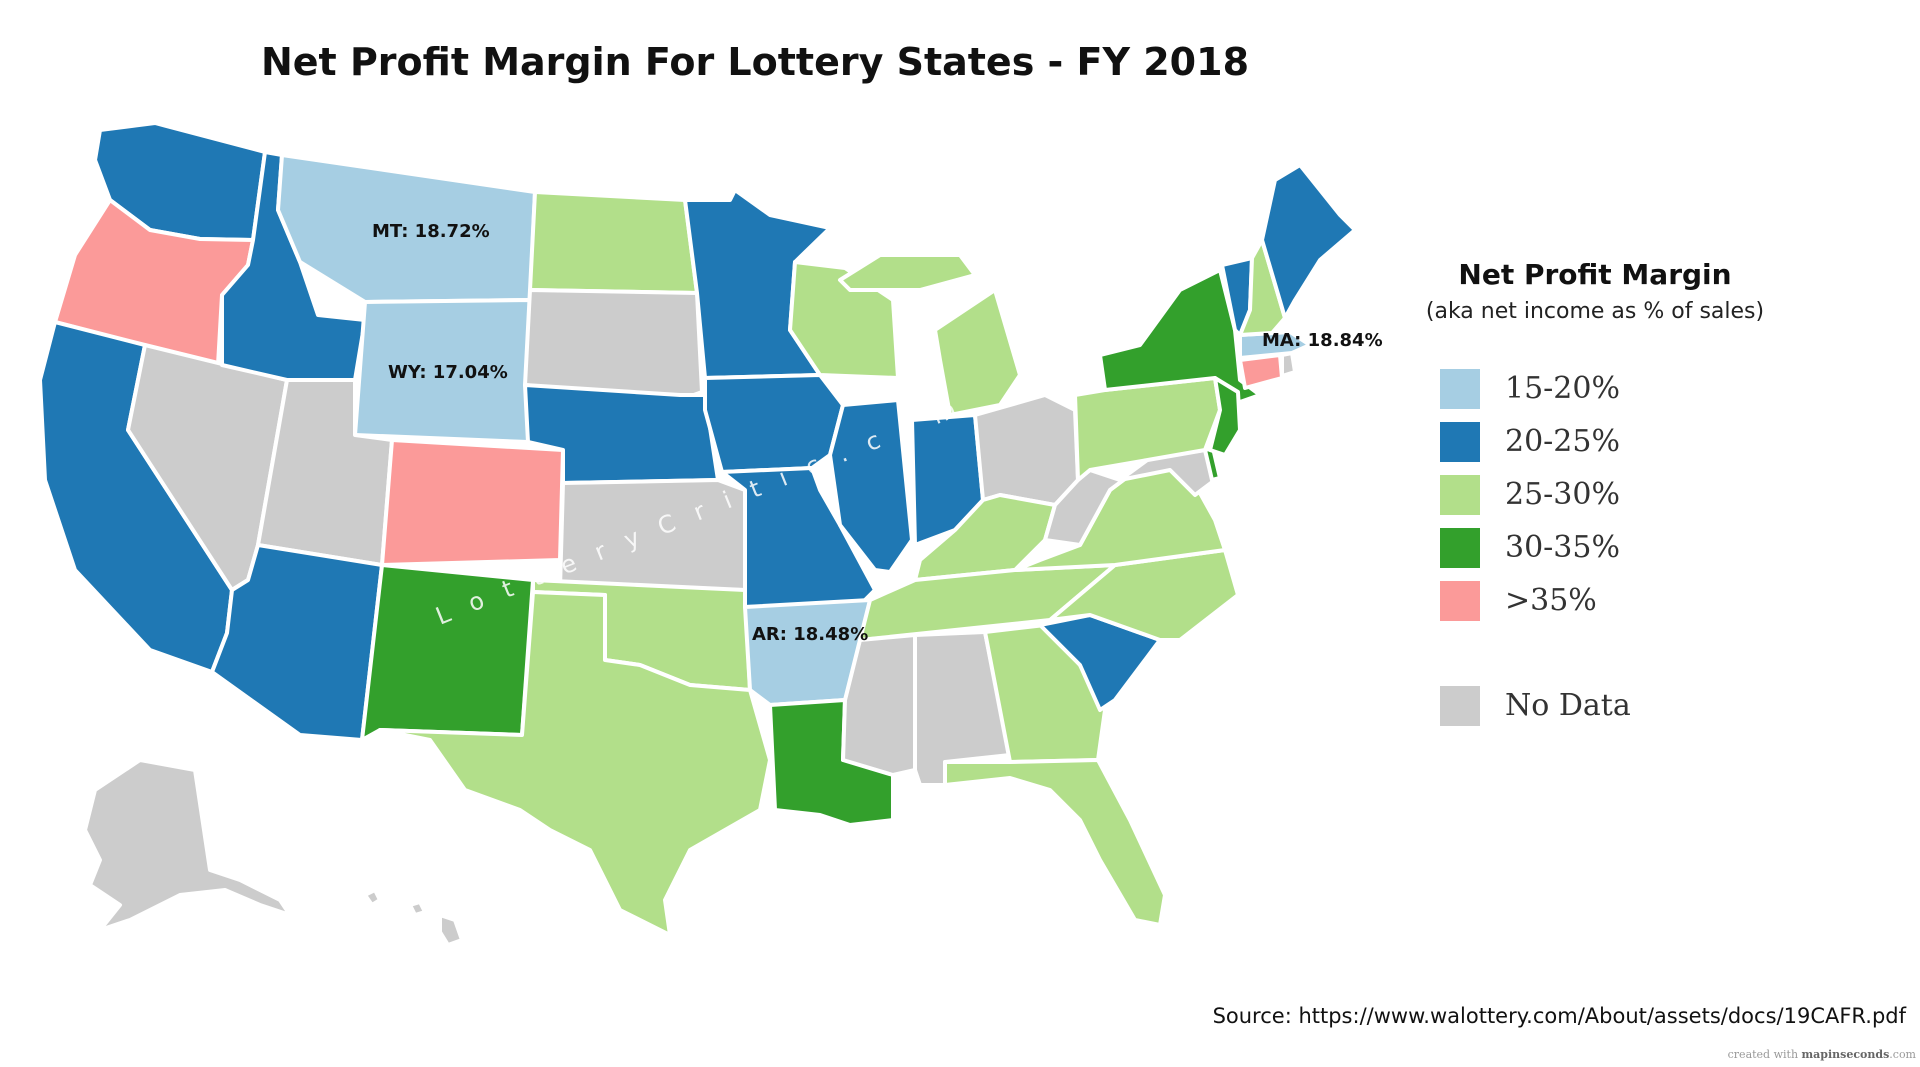  I want to click on state-label-ma: MA: 18.84%, so click(1322, 340).